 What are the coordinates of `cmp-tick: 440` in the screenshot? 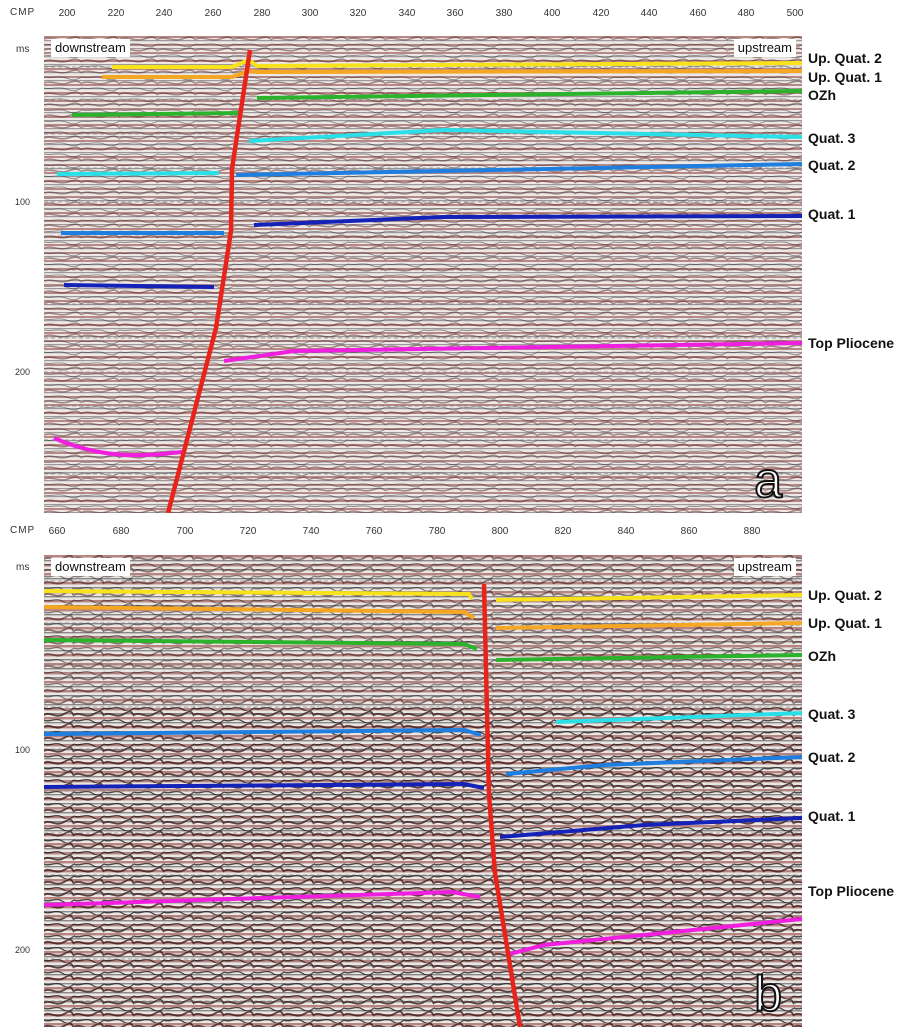 It's located at (649, 13).